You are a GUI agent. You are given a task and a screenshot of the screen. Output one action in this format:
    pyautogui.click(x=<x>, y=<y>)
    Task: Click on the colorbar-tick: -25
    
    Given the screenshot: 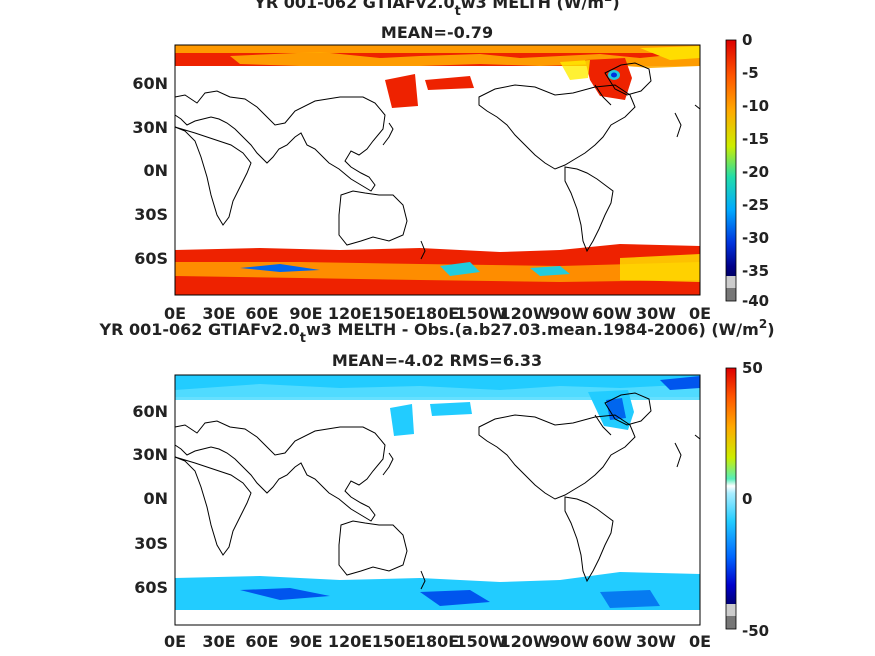 What is the action you would take?
    pyautogui.click(x=755, y=205)
    